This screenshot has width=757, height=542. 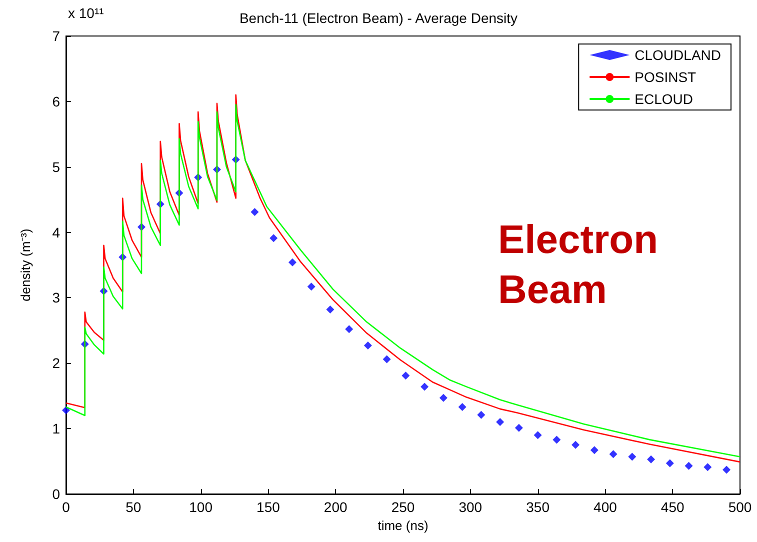 I want to click on y-tick-label: 5, so click(x=56, y=166).